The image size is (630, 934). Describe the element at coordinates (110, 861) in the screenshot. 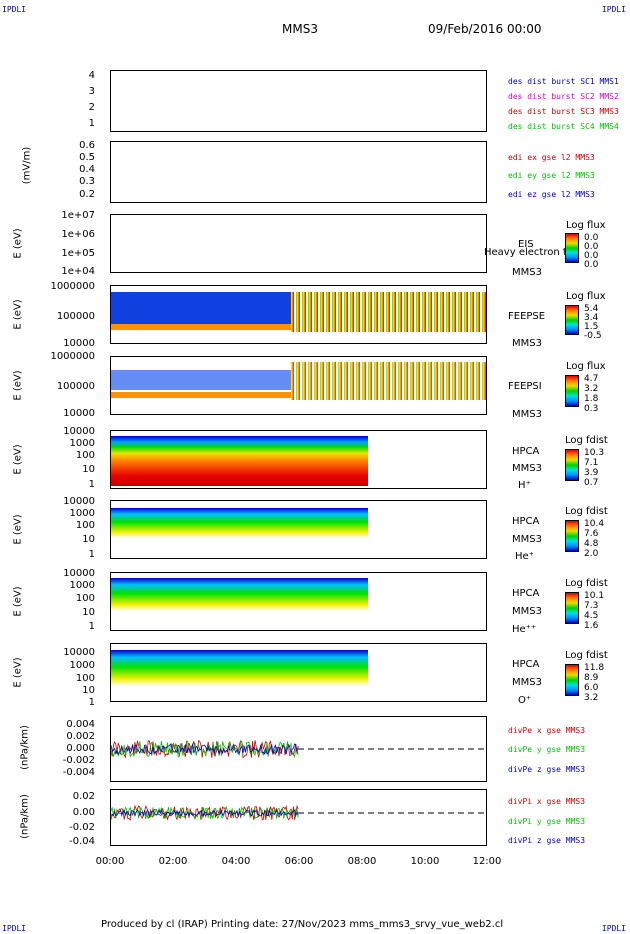

I see `xtick: 00:00` at that location.